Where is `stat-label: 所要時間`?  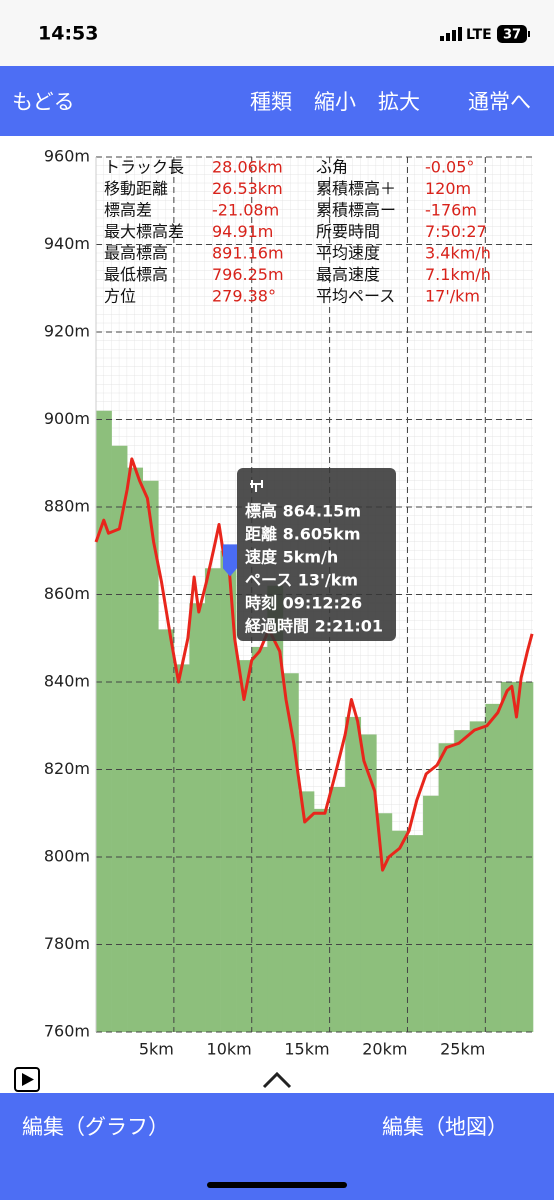 stat-label: 所要時間 is located at coordinates (348, 231).